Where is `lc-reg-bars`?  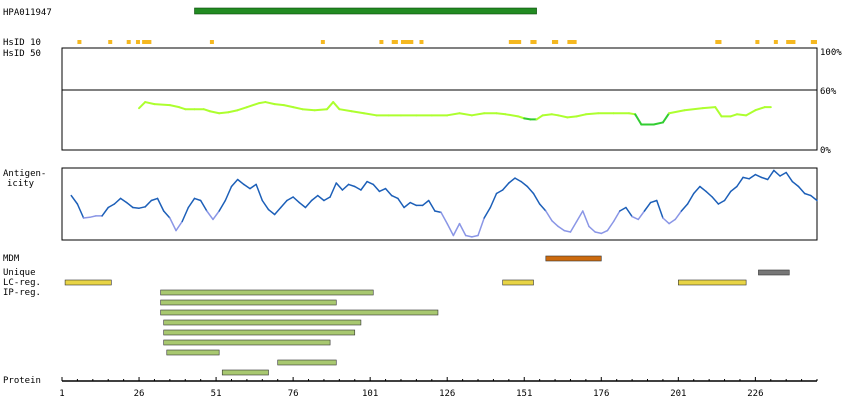
lc-reg-bars is located at coordinates (405, 282).